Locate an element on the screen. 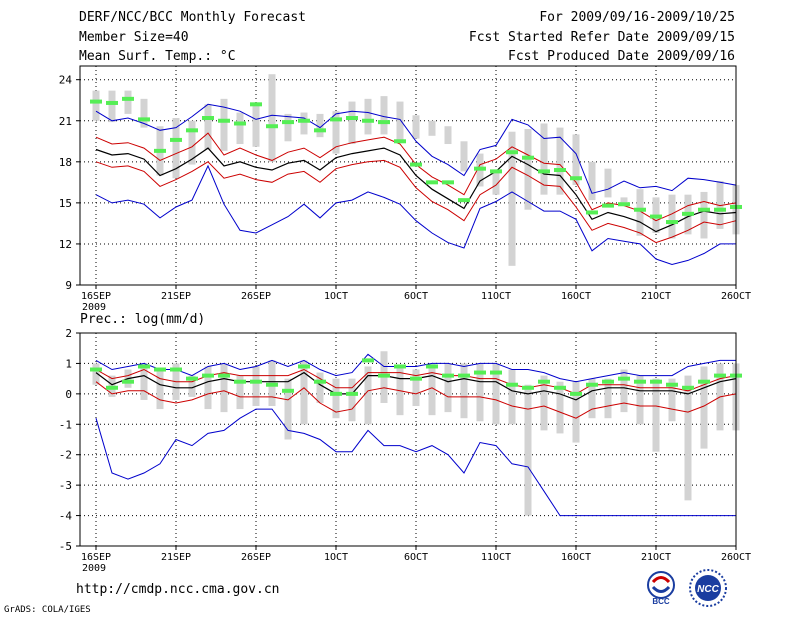 This screenshot has height=618, width=800. temp-xtick-label: 26OCT is located at coordinates (736, 296).